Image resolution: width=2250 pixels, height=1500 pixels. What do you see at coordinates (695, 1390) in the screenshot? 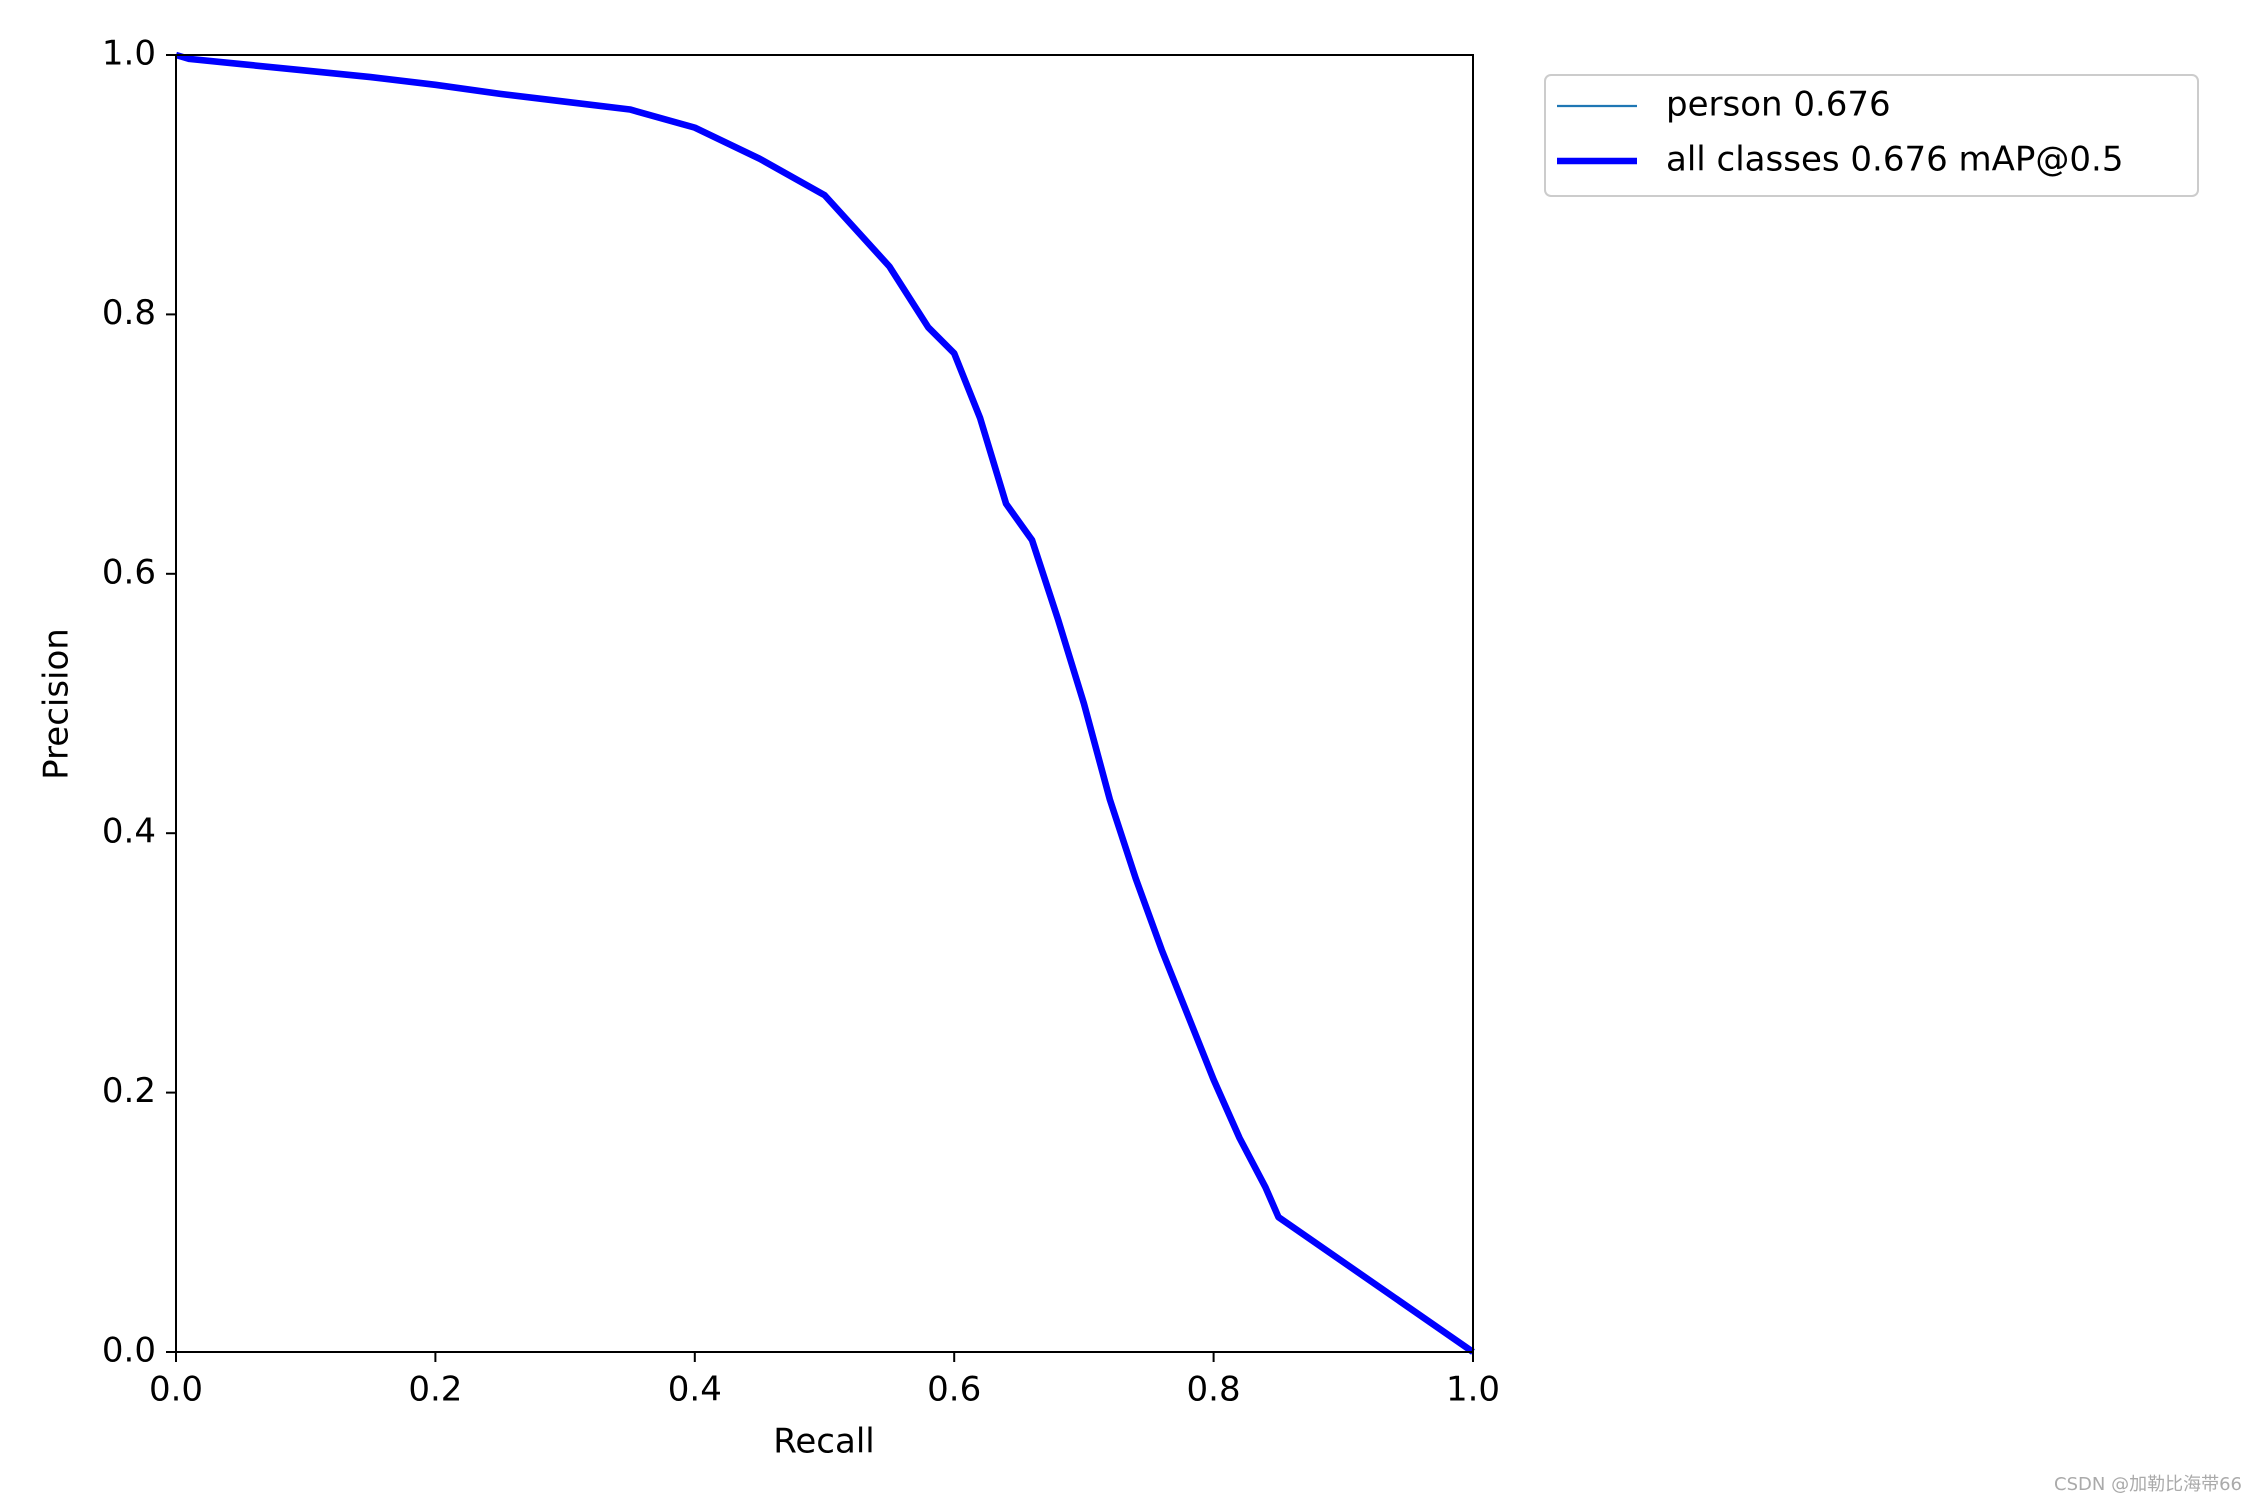
I see `x-tick-label: 0.4` at bounding box center [695, 1390].